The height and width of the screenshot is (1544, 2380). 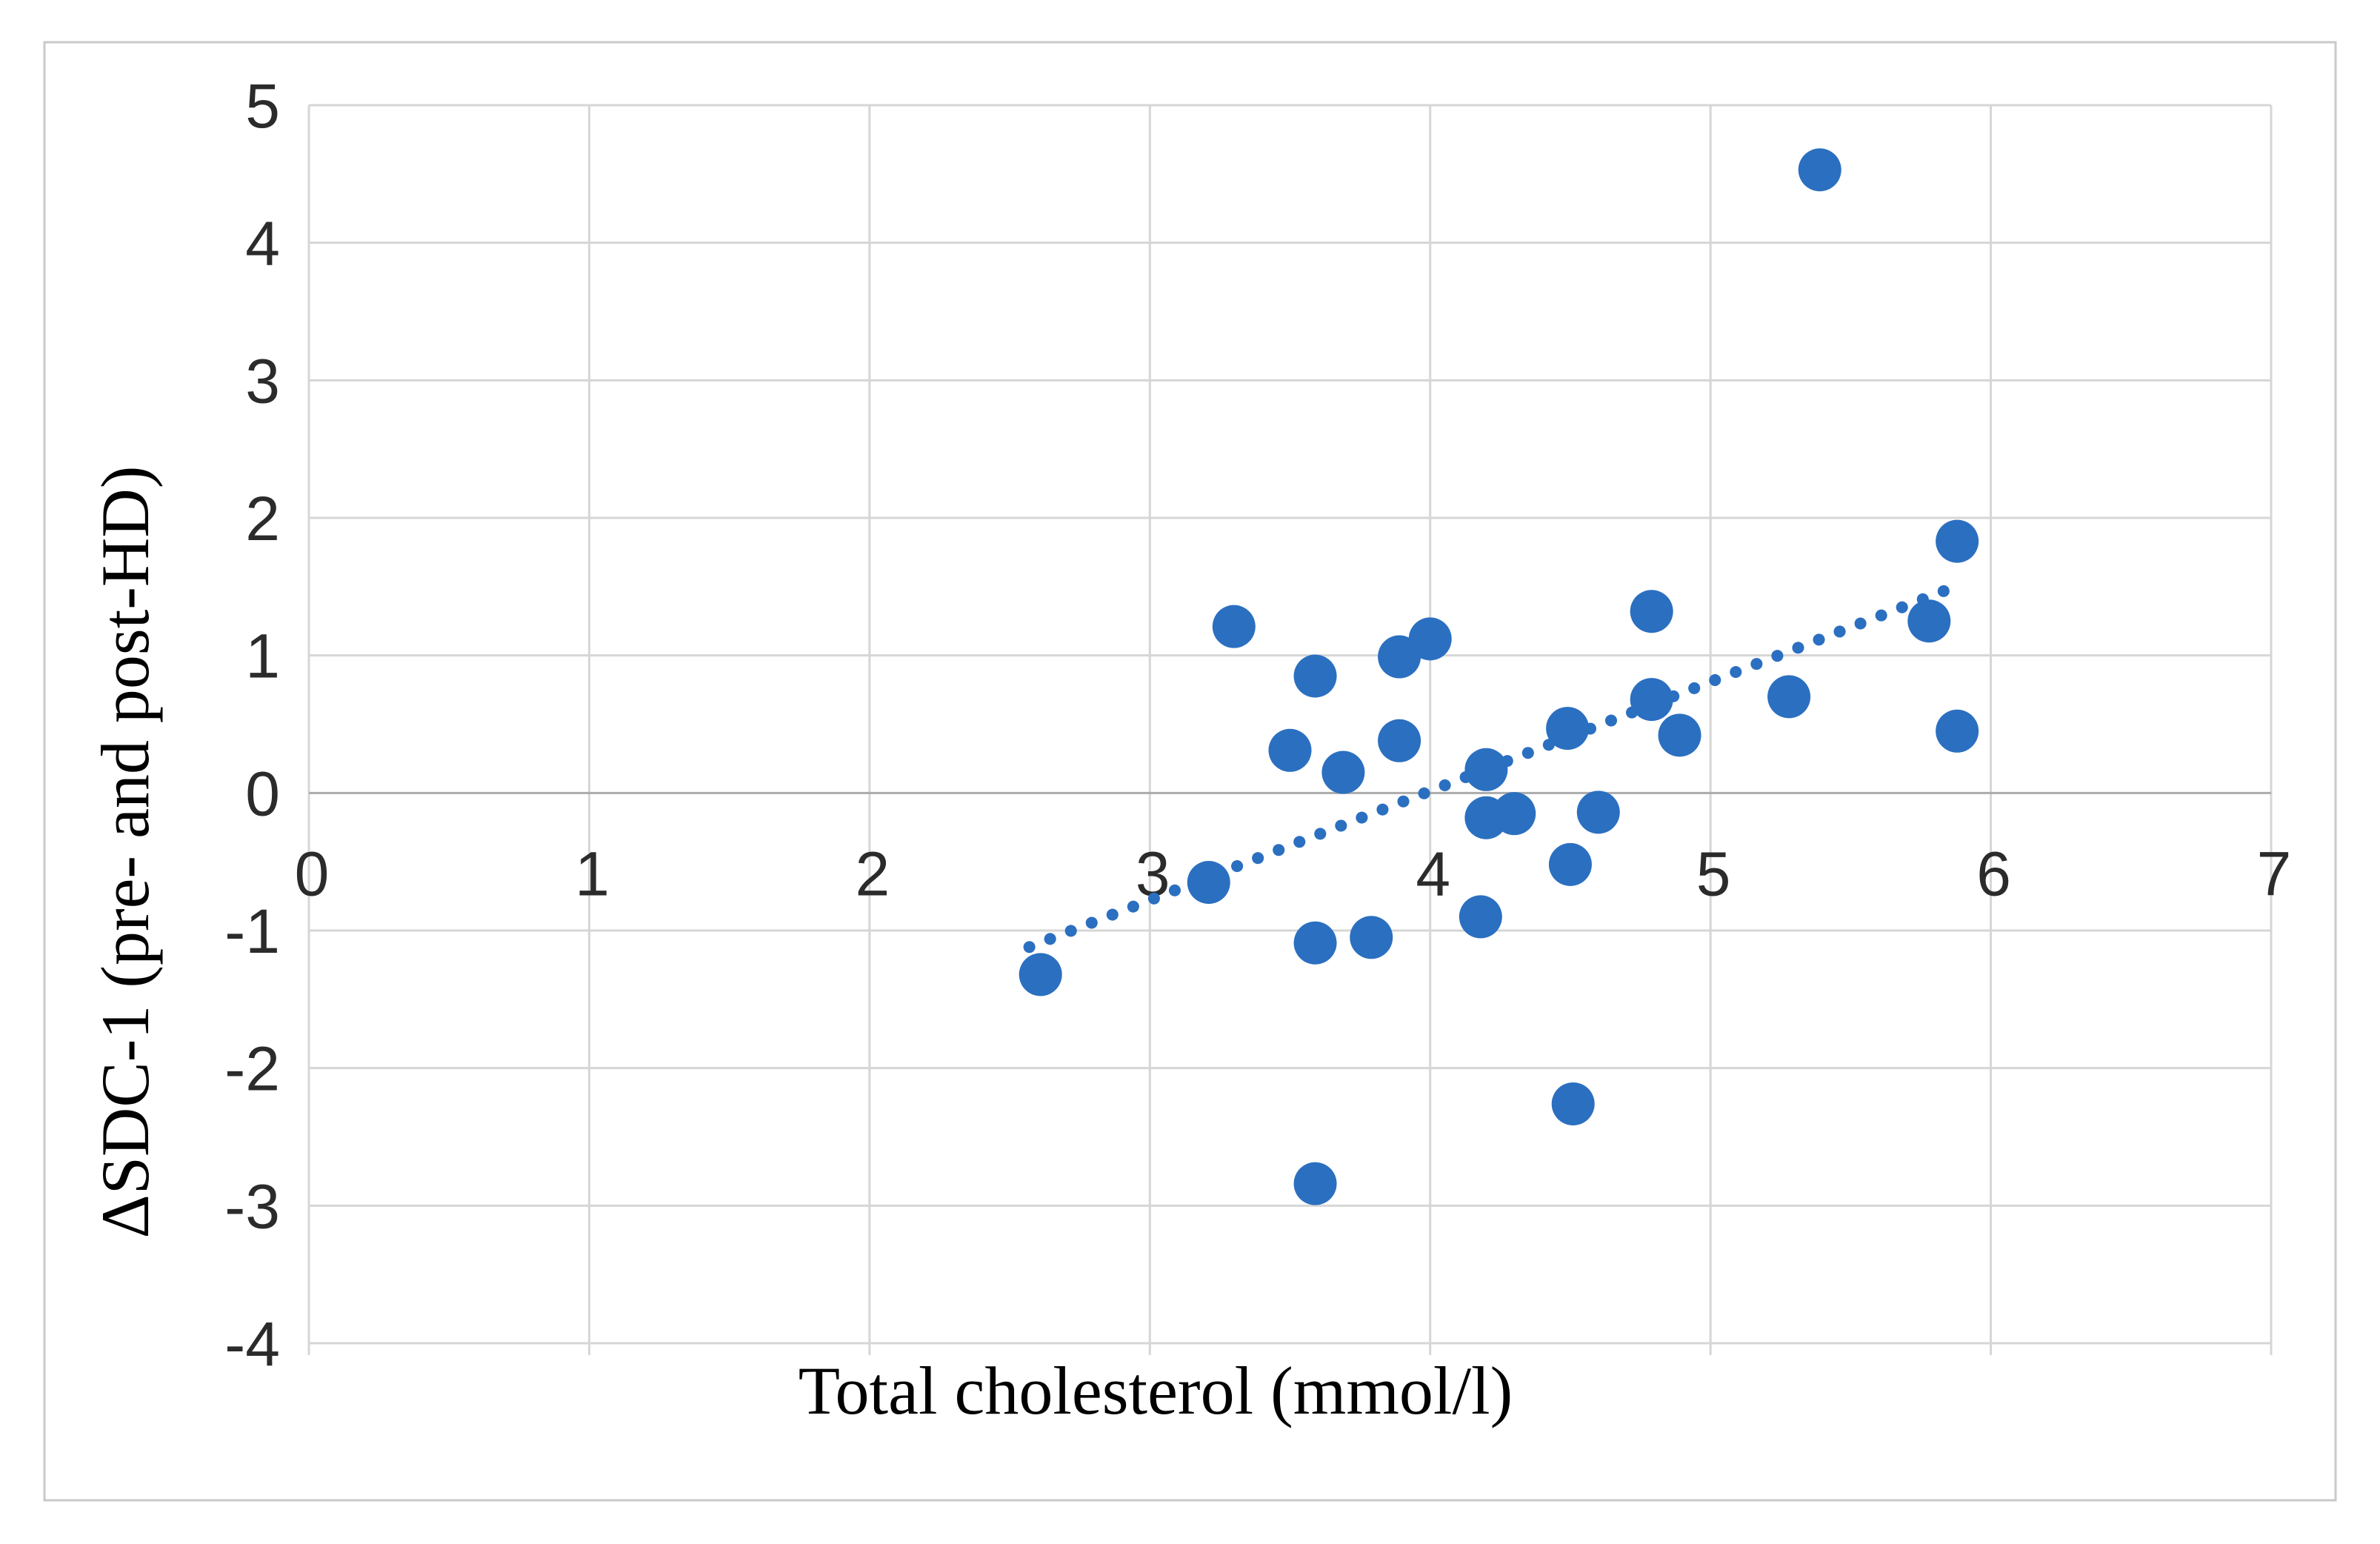 I want to click on y-tick-label: -4, so click(x=252, y=1344).